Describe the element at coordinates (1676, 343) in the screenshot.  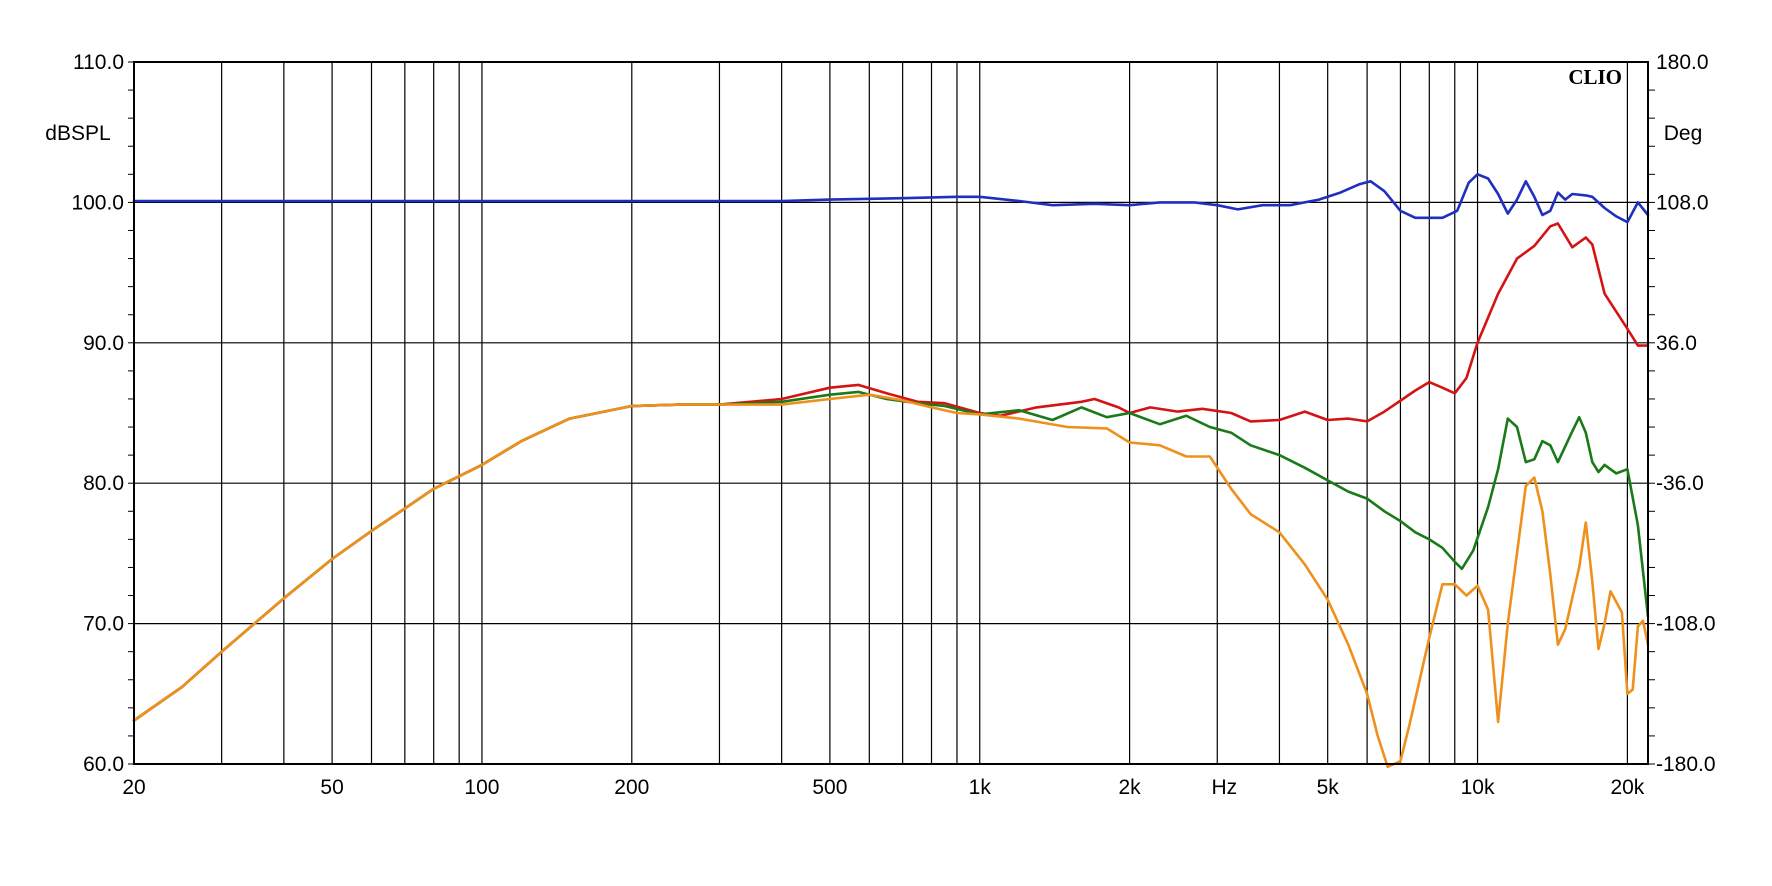
I see `right-tick-label: 36.0` at that location.